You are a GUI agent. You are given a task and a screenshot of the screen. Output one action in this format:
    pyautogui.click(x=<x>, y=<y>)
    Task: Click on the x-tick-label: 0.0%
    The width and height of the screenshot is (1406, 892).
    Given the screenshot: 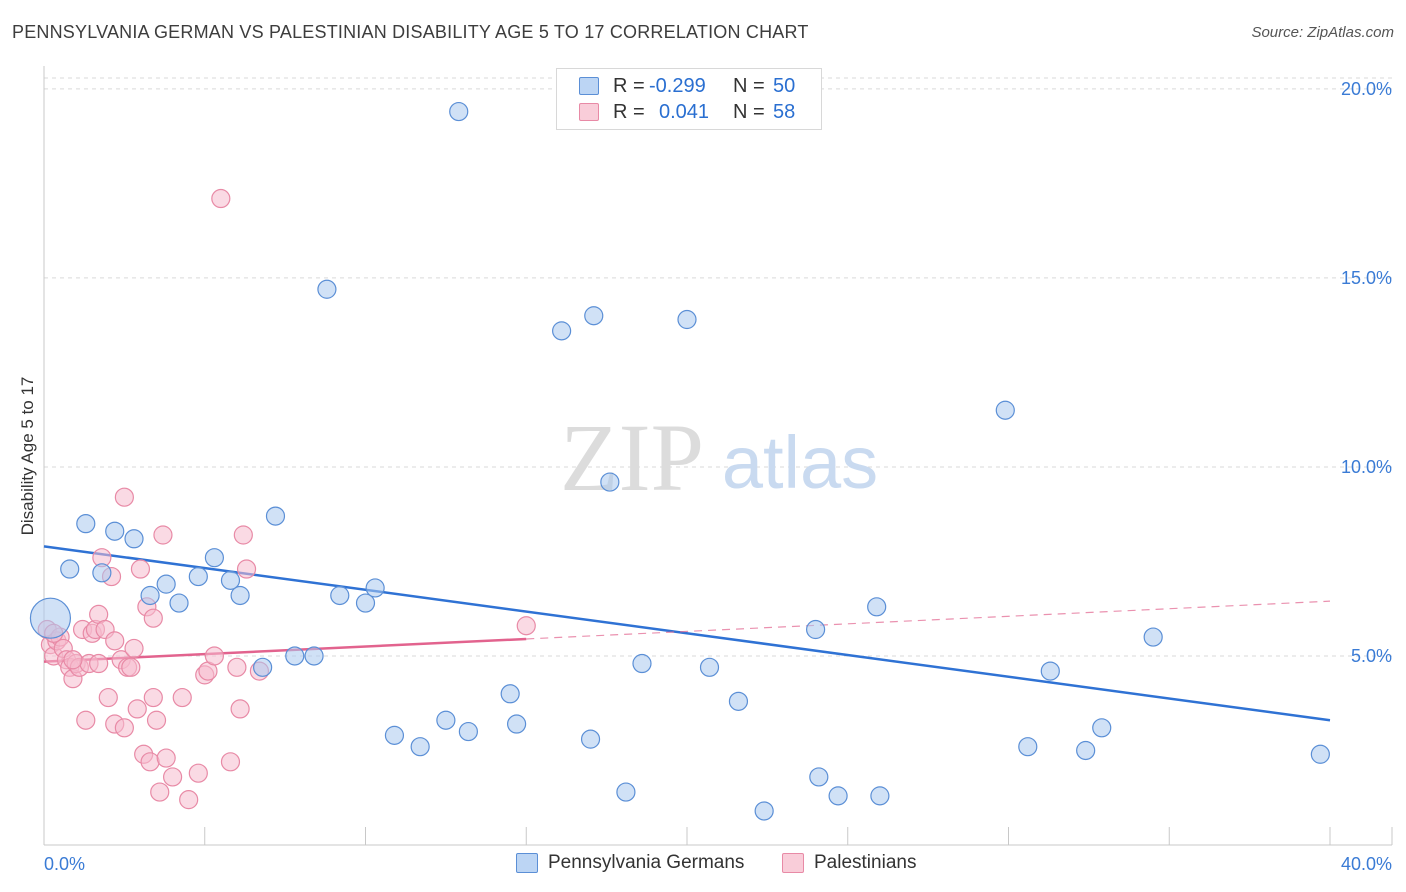 What is the action you would take?
    pyautogui.click(x=64, y=864)
    